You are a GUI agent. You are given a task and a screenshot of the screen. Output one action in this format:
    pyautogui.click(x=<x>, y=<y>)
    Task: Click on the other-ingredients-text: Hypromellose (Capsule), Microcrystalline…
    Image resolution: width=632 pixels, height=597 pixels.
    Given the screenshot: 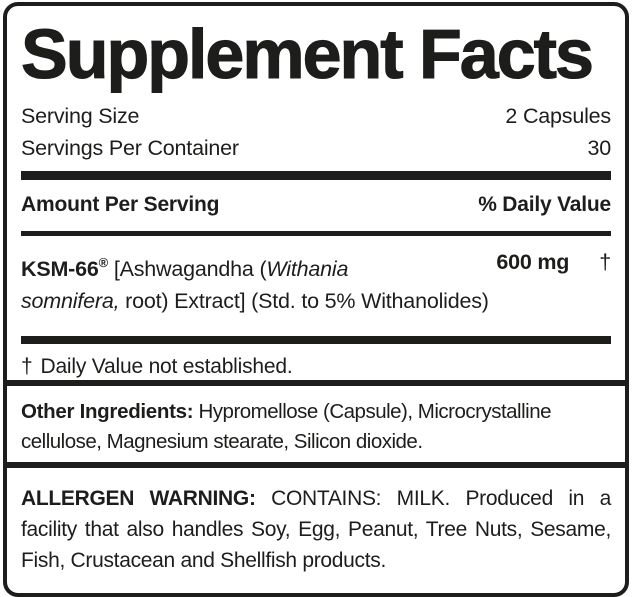 What is the action you would take?
    pyautogui.click(x=286, y=426)
    